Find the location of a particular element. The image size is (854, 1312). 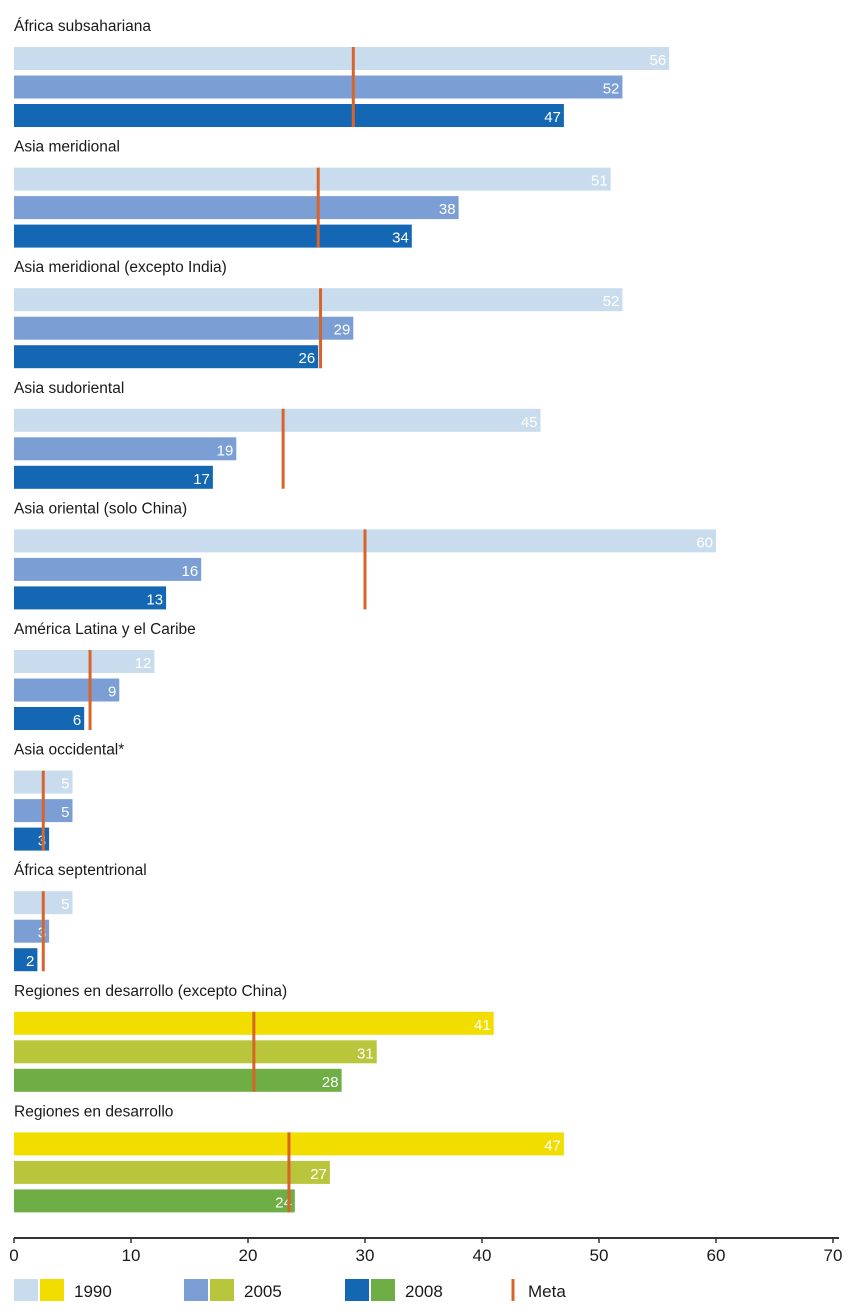

legend-target-label: Meta is located at coordinates (547, 1291).